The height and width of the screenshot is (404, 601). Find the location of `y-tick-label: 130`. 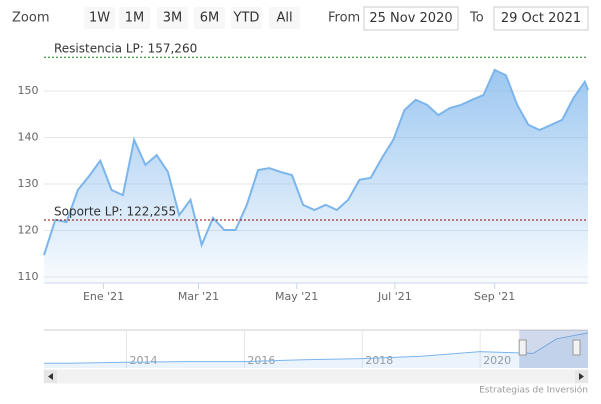

y-tick-label: 130 is located at coordinates (28, 183).